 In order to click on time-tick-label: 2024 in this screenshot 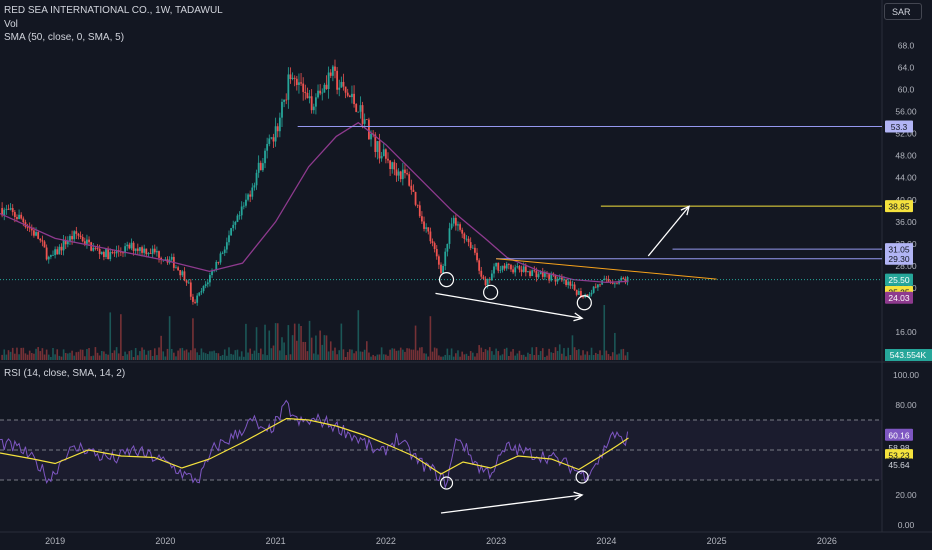, I will do `click(606, 541)`.